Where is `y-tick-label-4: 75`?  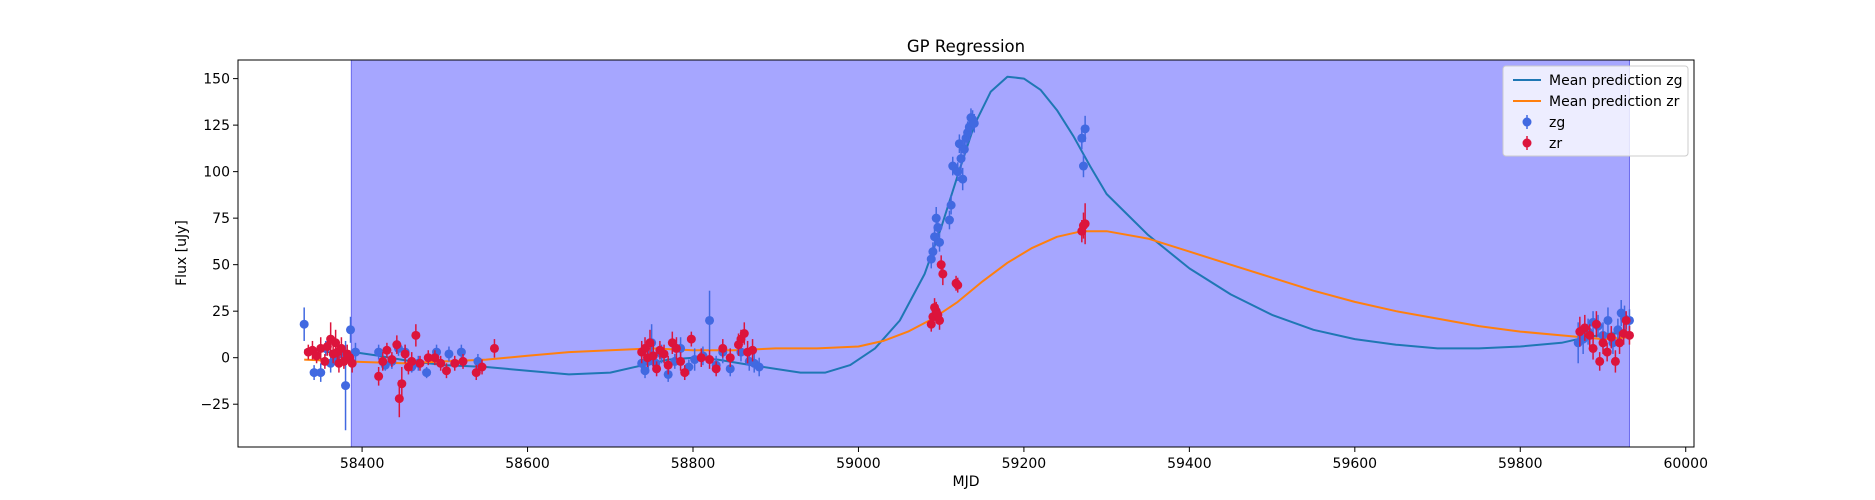 y-tick-label-4: 75 is located at coordinates (221, 219).